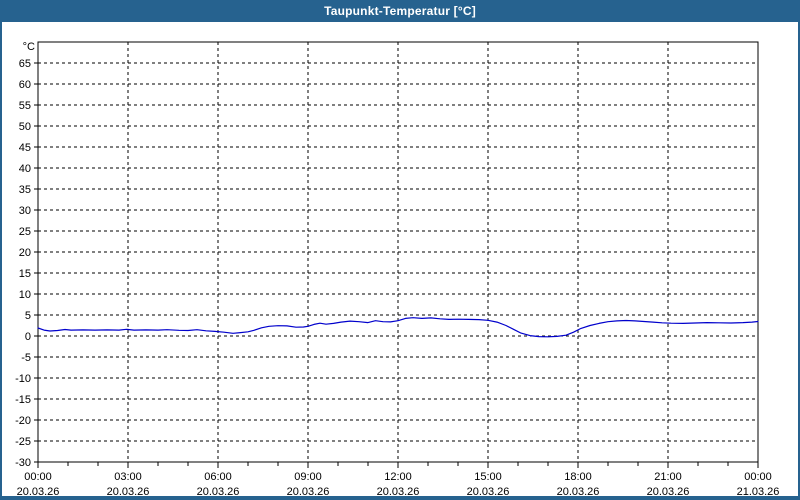 The image size is (800, 500). Describe the element at coordinates (25, 85) in the screenshot. I see `y-tick-label: 60` at that location.